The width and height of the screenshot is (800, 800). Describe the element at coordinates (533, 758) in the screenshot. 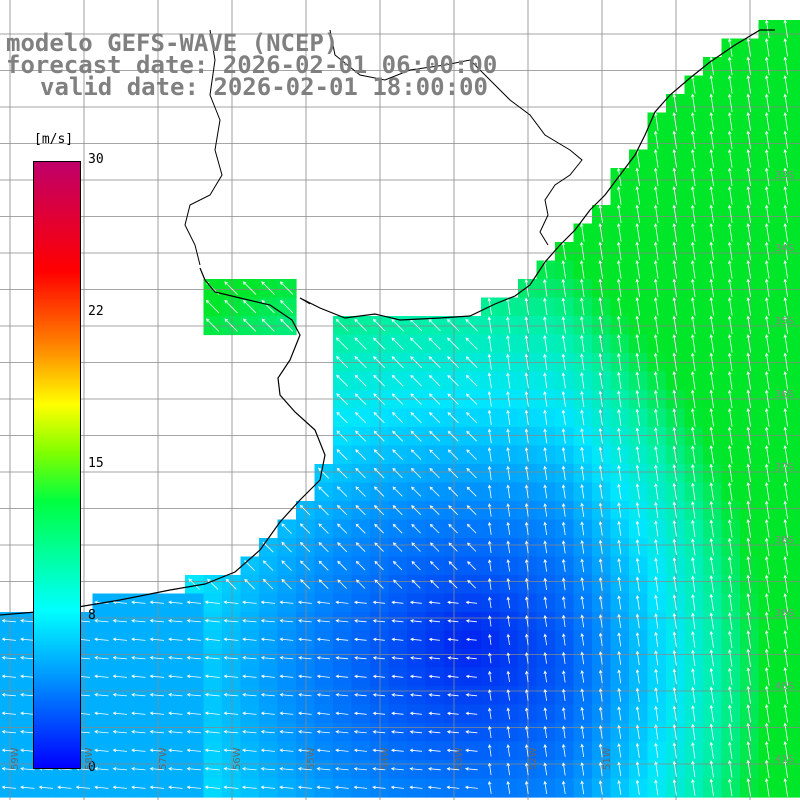

I see `lon-label: 52W` at that location.